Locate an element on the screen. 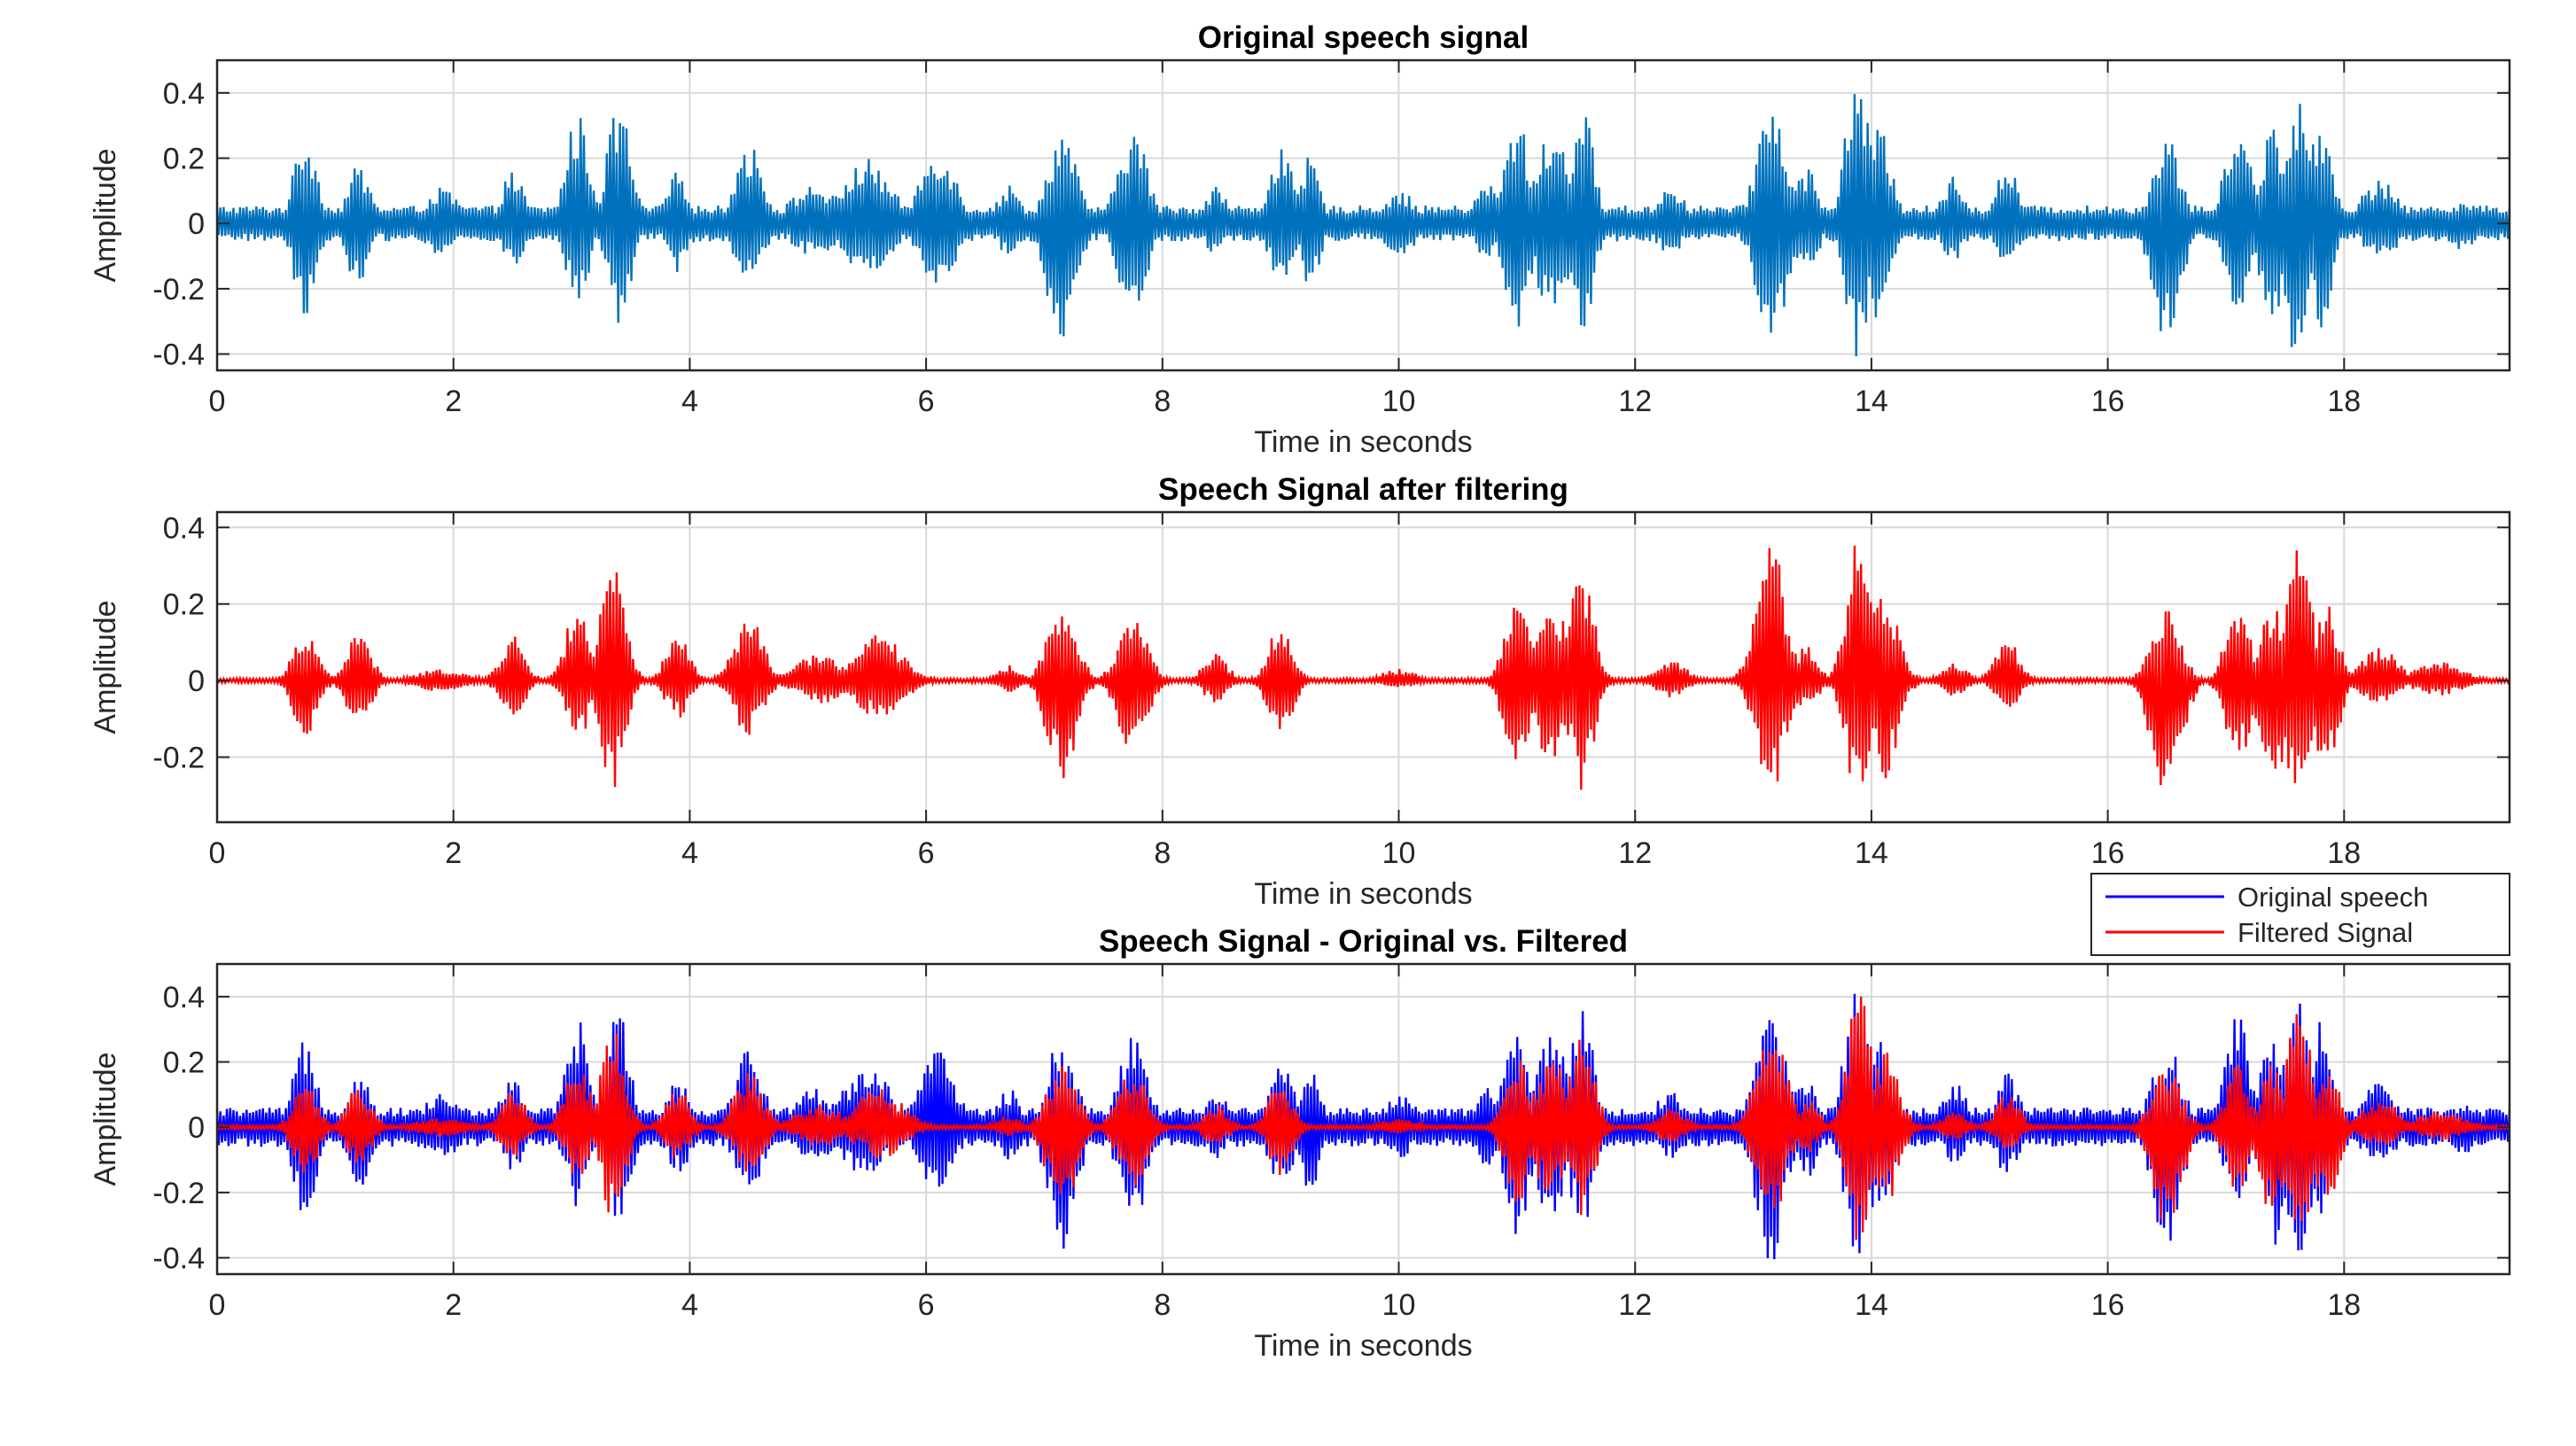 Image resolution: width=2576 pixels, height=1446 pixels. chart-title: Original speech signal is located at coordinates (1363, 37).